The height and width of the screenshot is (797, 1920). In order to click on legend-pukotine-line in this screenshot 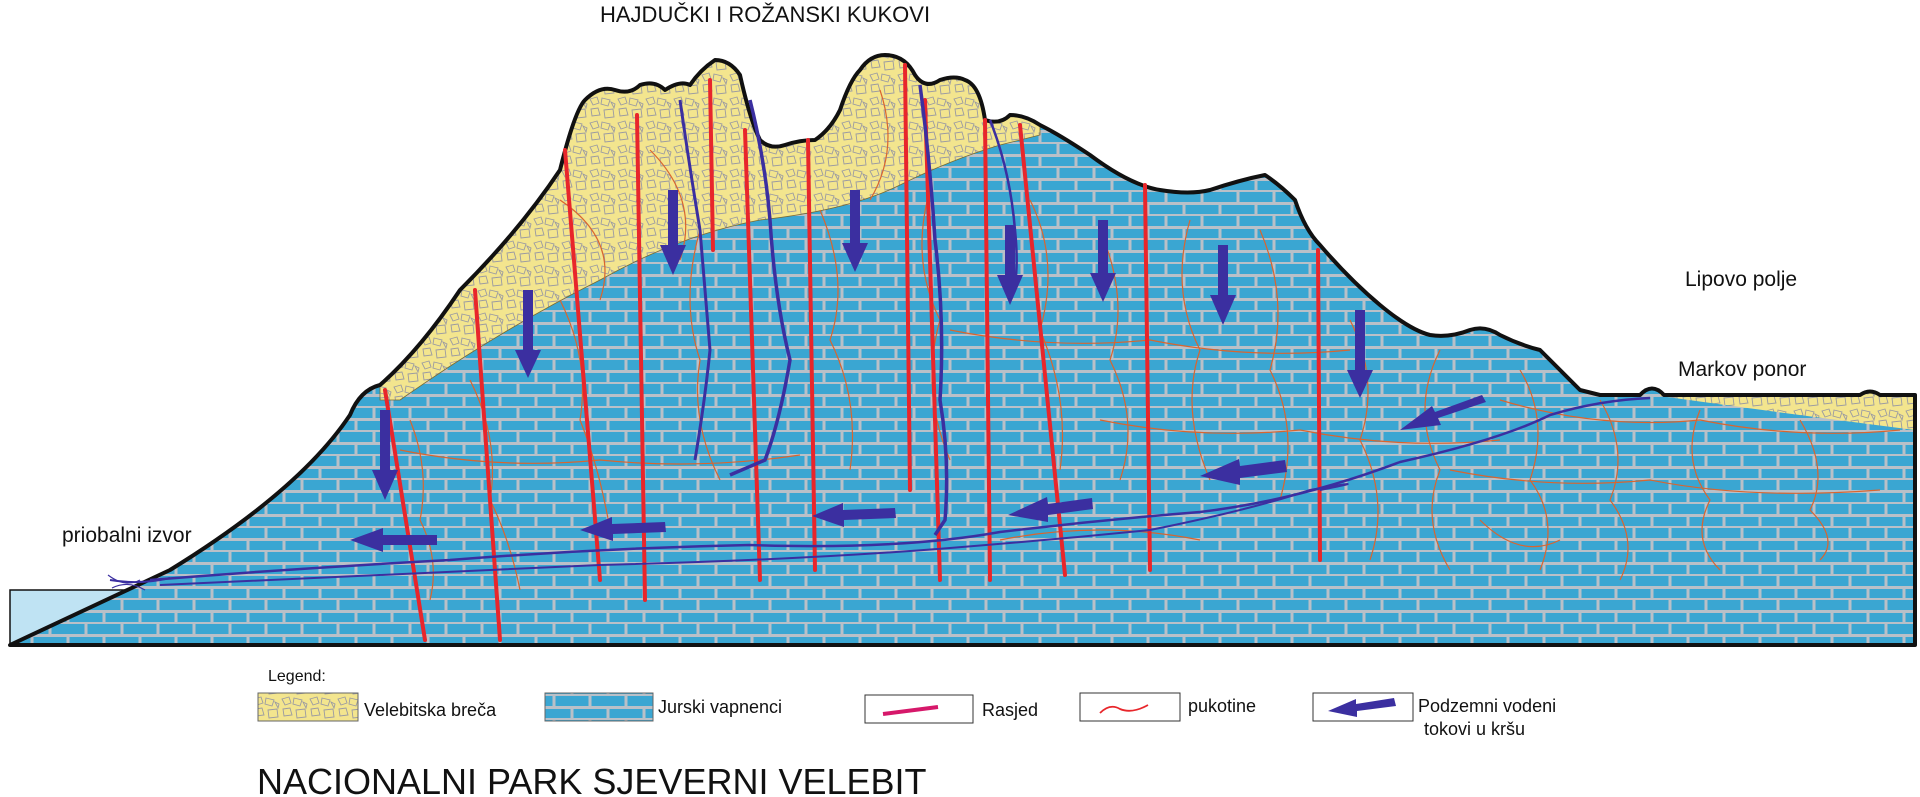, I will do `click(1124, 709)`.